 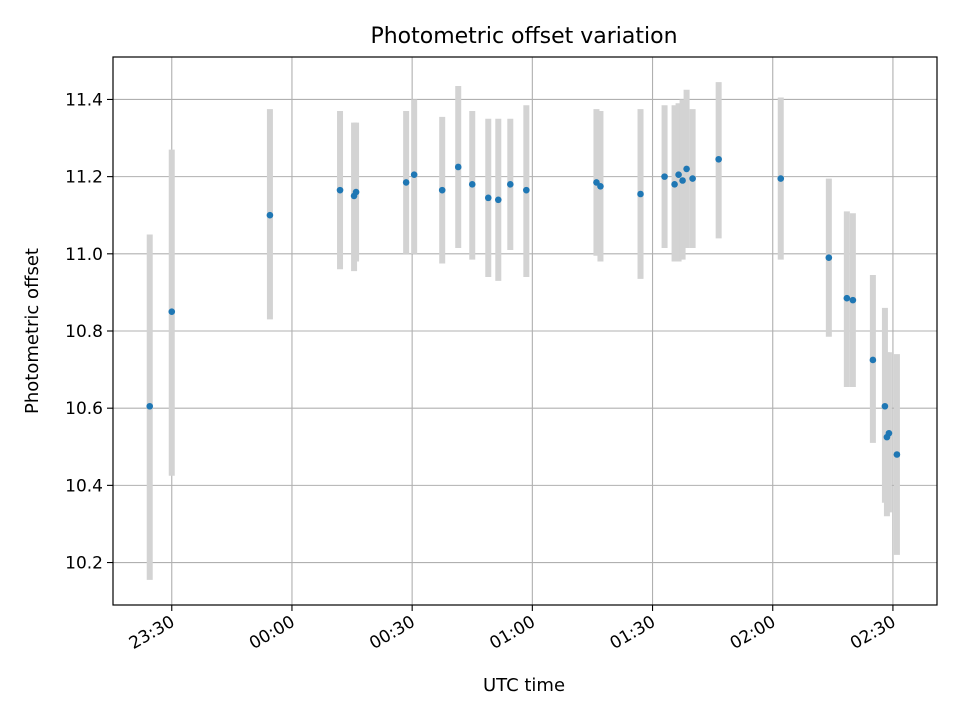 What do you see at coordinates (84, 564) in the screenshot?
I see `y-tick-label: 10.2` at bounding box center [84, 564].